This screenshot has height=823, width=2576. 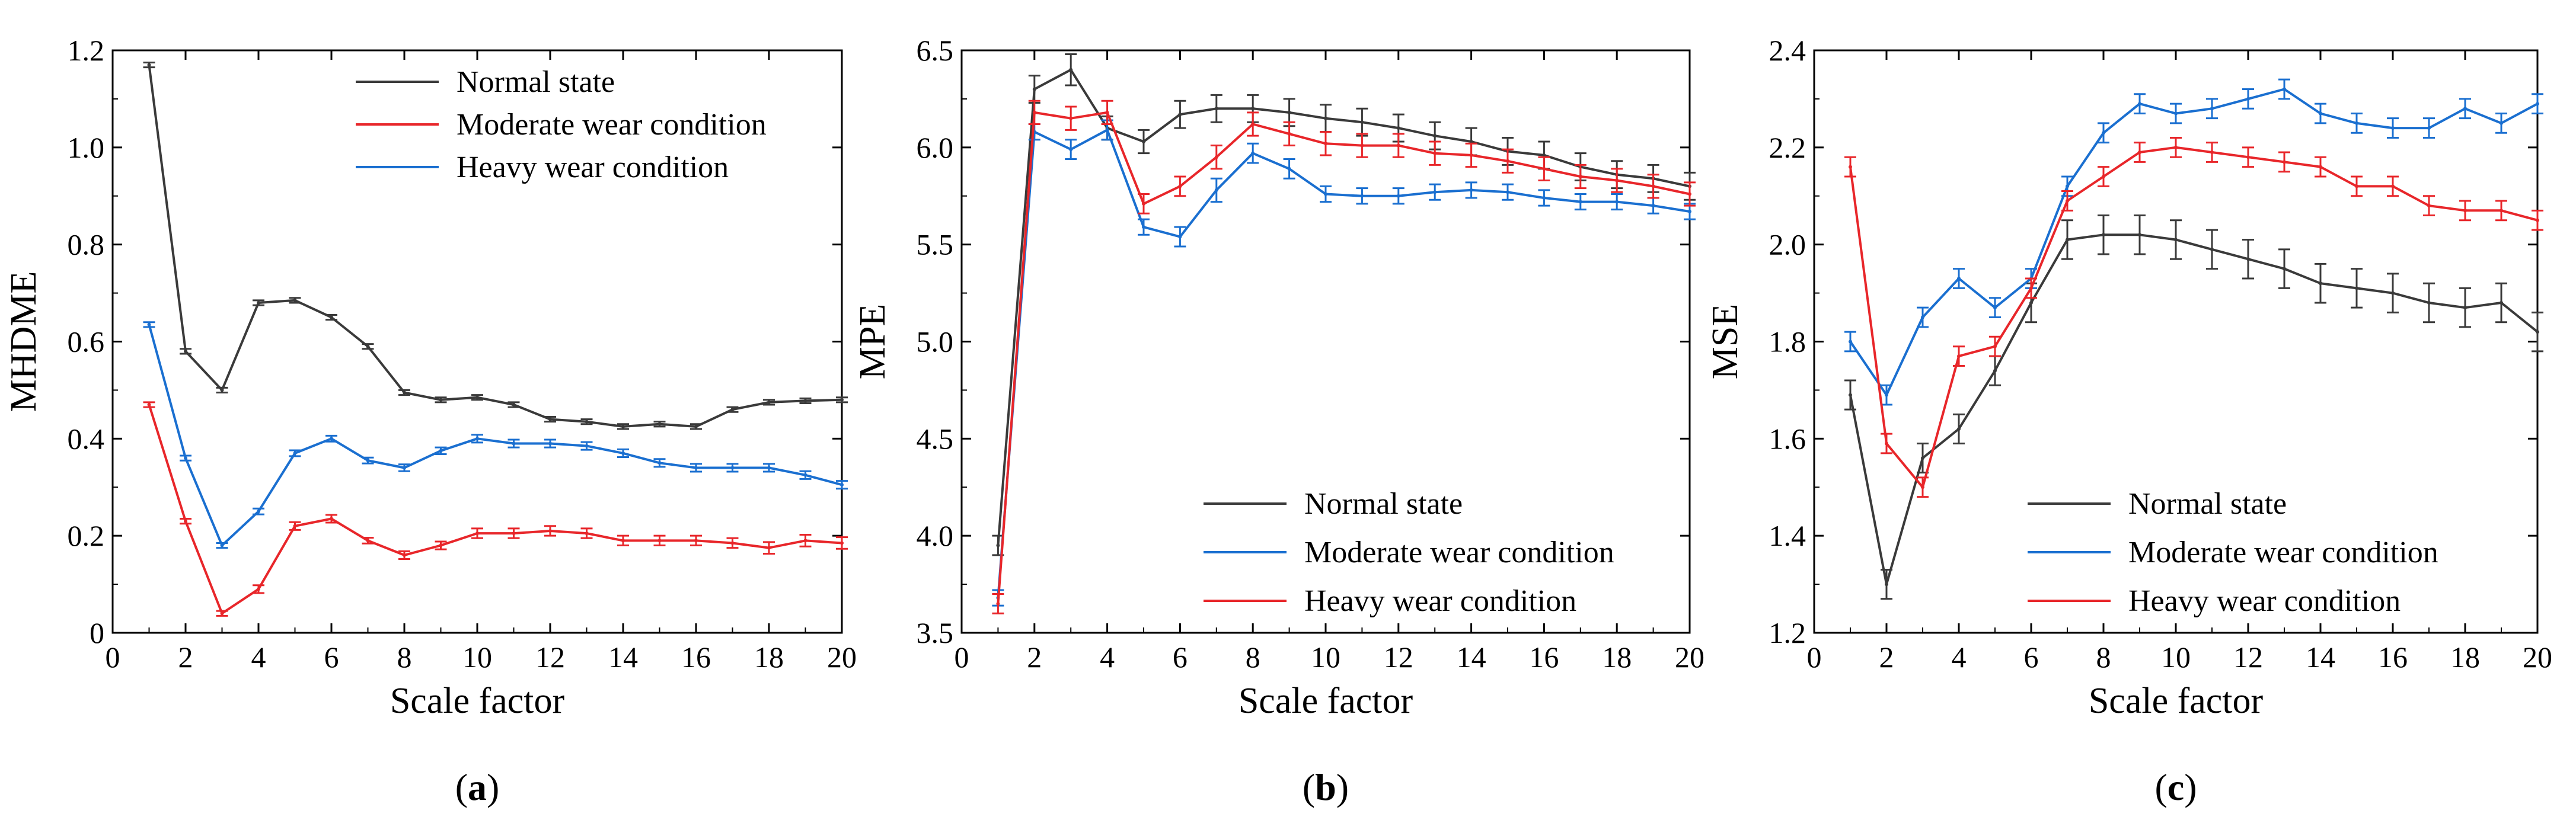 I want to click on x-tick-label: 4, so click(x=258, y=658).